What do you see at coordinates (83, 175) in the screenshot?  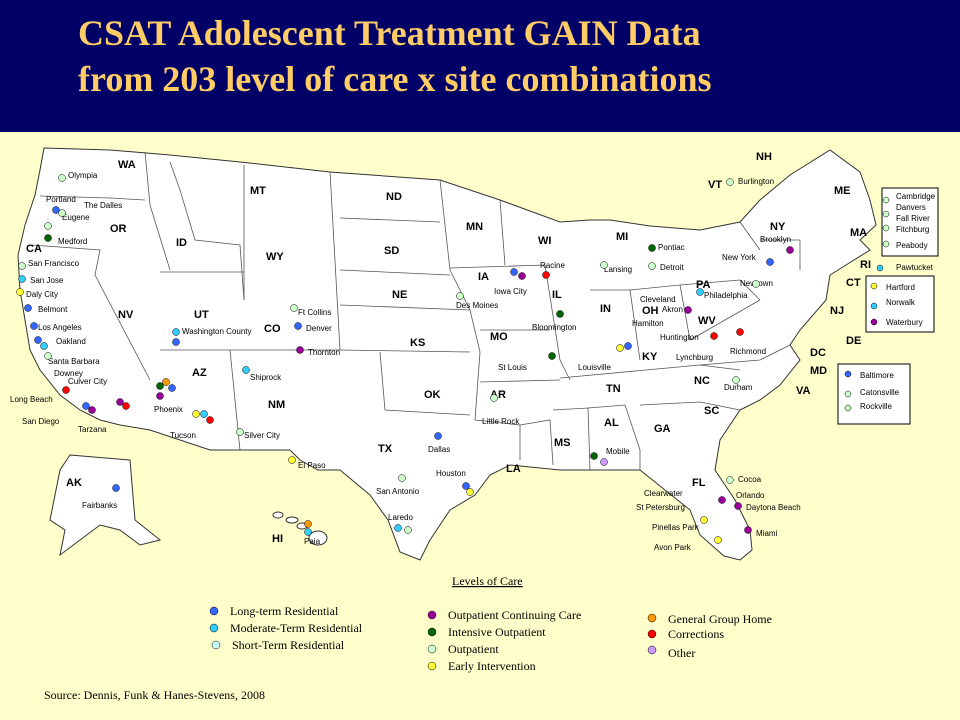 I see `city-label: Olympia` at bounding box center [83, 175].